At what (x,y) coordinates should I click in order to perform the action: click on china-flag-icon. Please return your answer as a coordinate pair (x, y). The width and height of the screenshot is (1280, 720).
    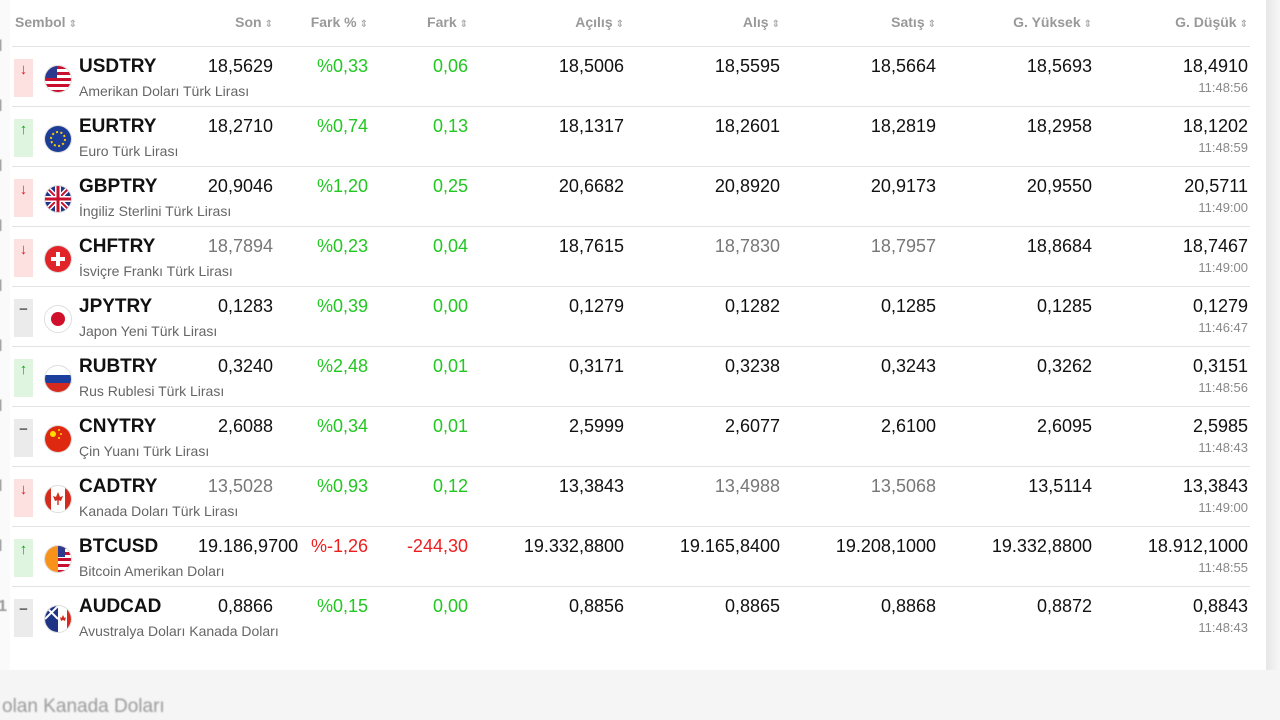
    Looking at the image, I should click on (58, 439).